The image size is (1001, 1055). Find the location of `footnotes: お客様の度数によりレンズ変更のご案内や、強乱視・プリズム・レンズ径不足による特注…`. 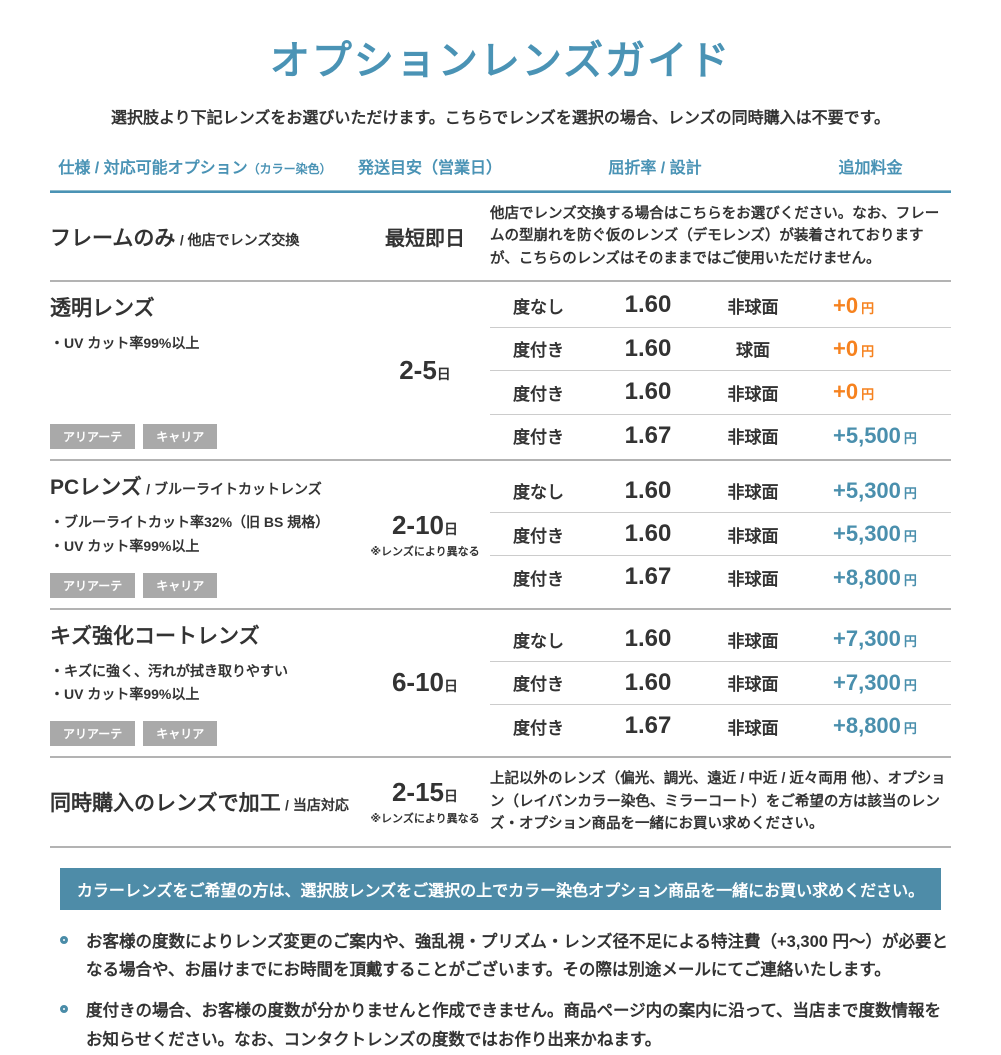

footnotes: お客様の度数によりレンズ変更のご案内や、強乱視・プリズム・レンズ径不足による特注… is located at coordinates (500, 991).